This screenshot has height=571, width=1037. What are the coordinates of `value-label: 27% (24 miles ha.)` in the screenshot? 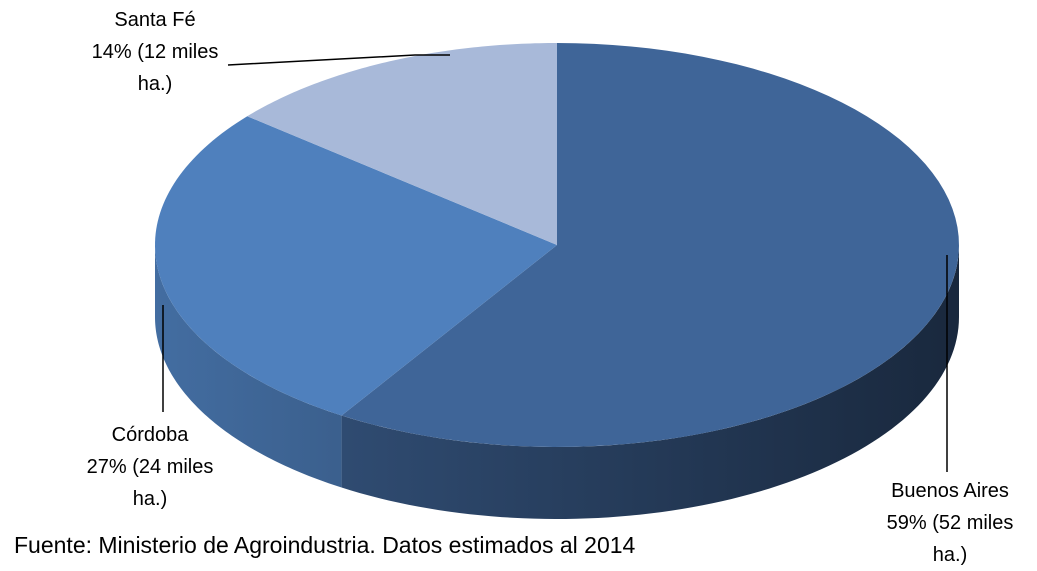 It's located at (150, 483).